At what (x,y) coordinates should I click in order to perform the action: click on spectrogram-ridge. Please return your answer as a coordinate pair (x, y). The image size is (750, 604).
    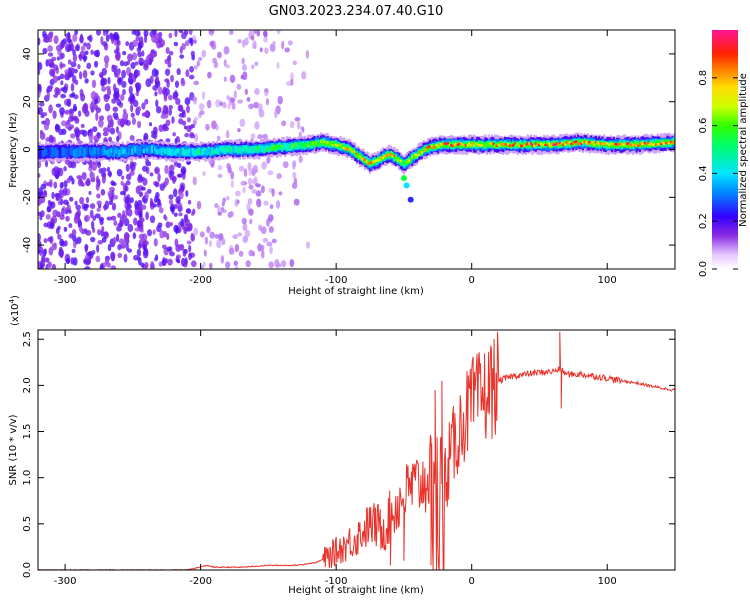
    Looking at the image, I should click on (356, 167).